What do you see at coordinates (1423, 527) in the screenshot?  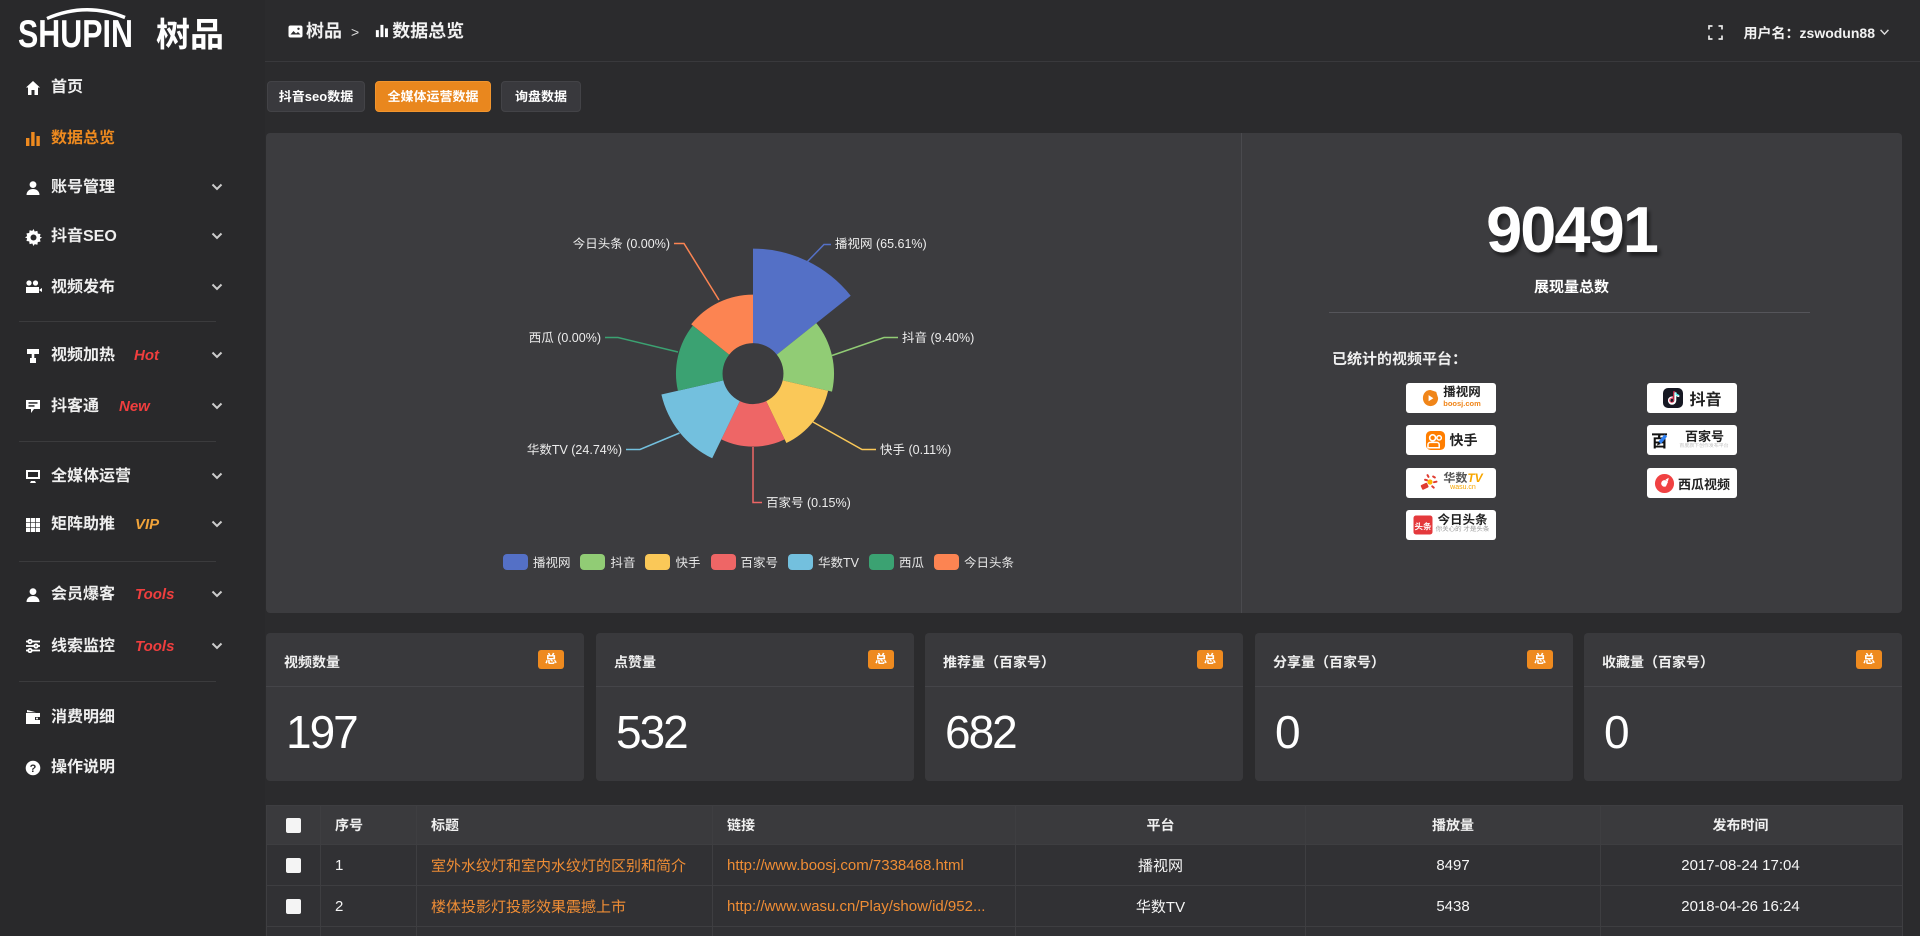 I see `svg-text: 头条` at bounding box center [1423, 527].